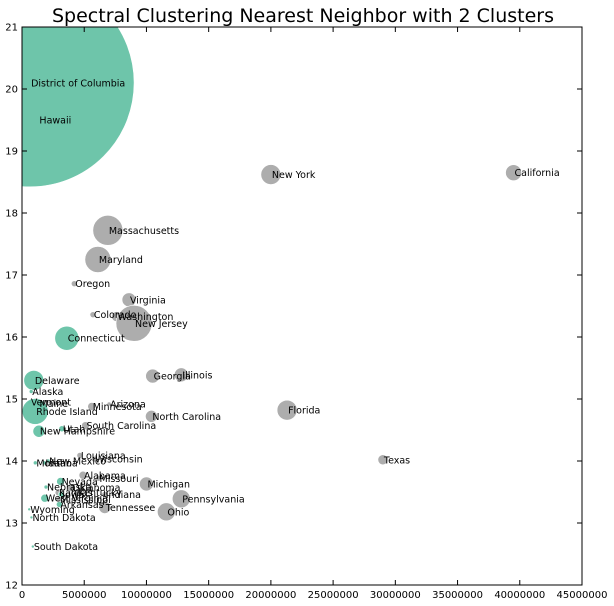 The width and height of the screenshot is (614, 606). What do you see at coordinates (11, 586) in the screenshot?
I see `y-tick-label: 12` at bounding box center [11, 586].